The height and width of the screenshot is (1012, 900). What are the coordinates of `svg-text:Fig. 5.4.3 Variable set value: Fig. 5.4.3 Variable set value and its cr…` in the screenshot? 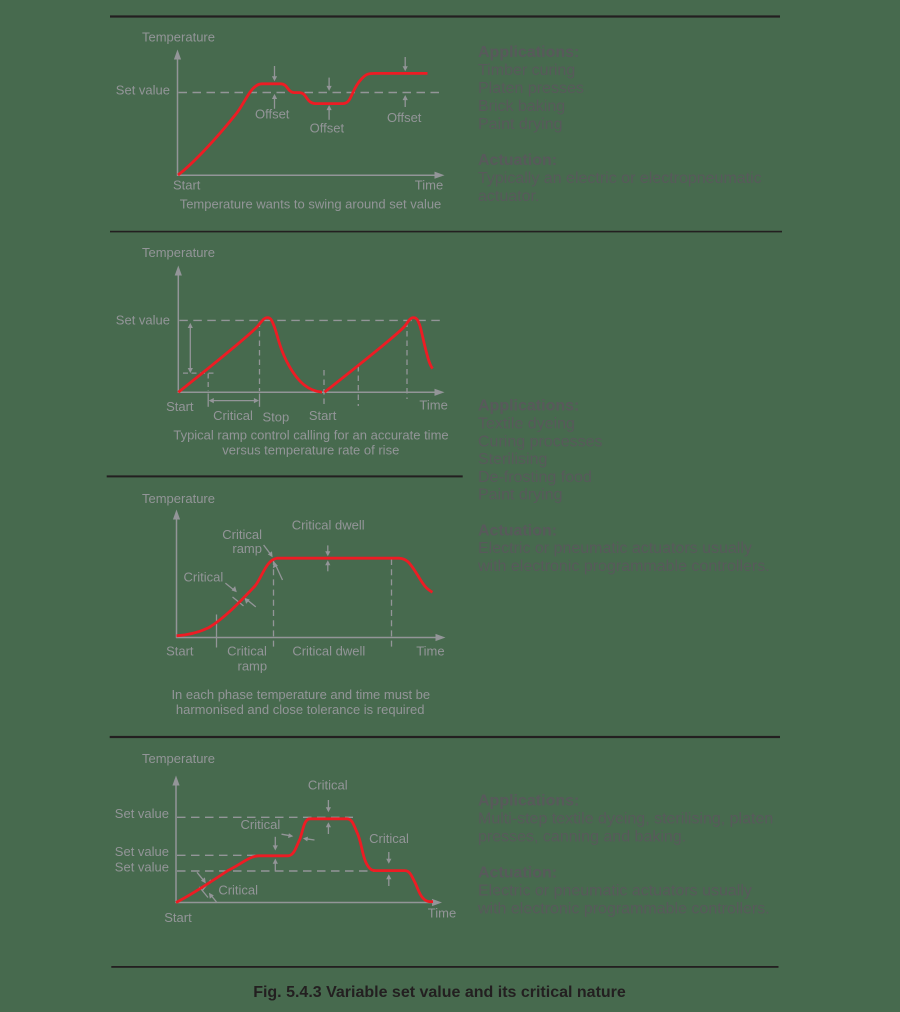 It's located at (439, 992).